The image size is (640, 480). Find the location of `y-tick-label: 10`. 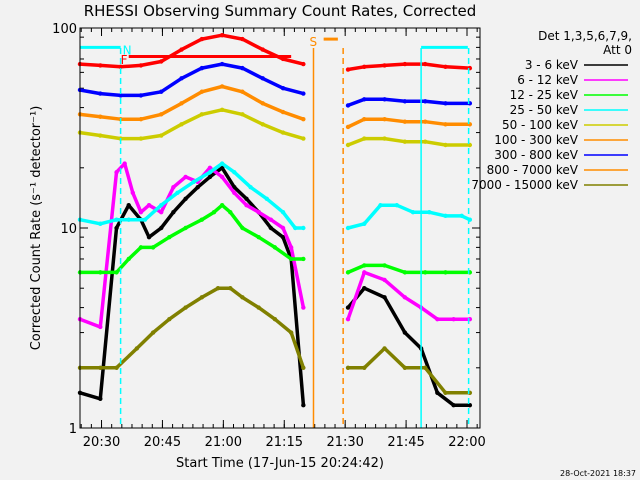

y-tick-label: 10 is located at coordinates (68, 229).